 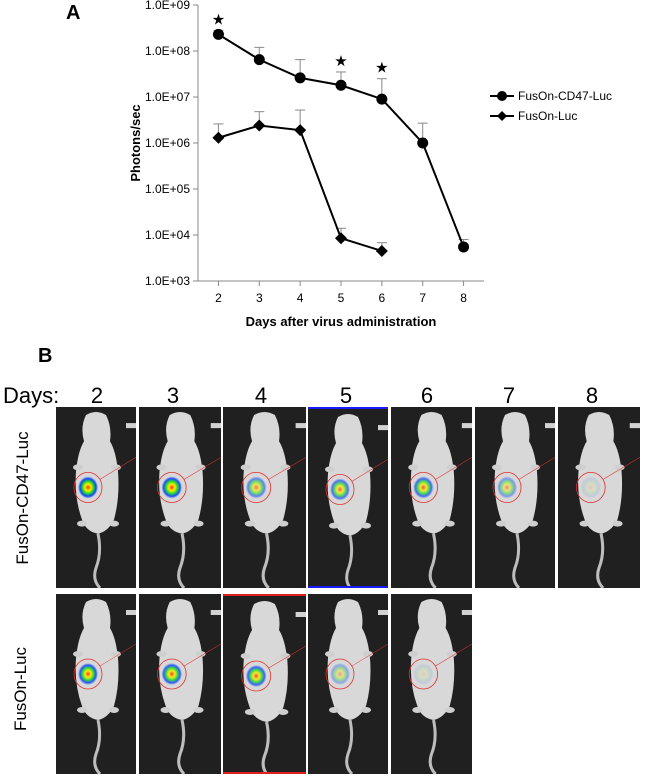 I want to click on day-label-8: 8, so click(x=592, y=395).